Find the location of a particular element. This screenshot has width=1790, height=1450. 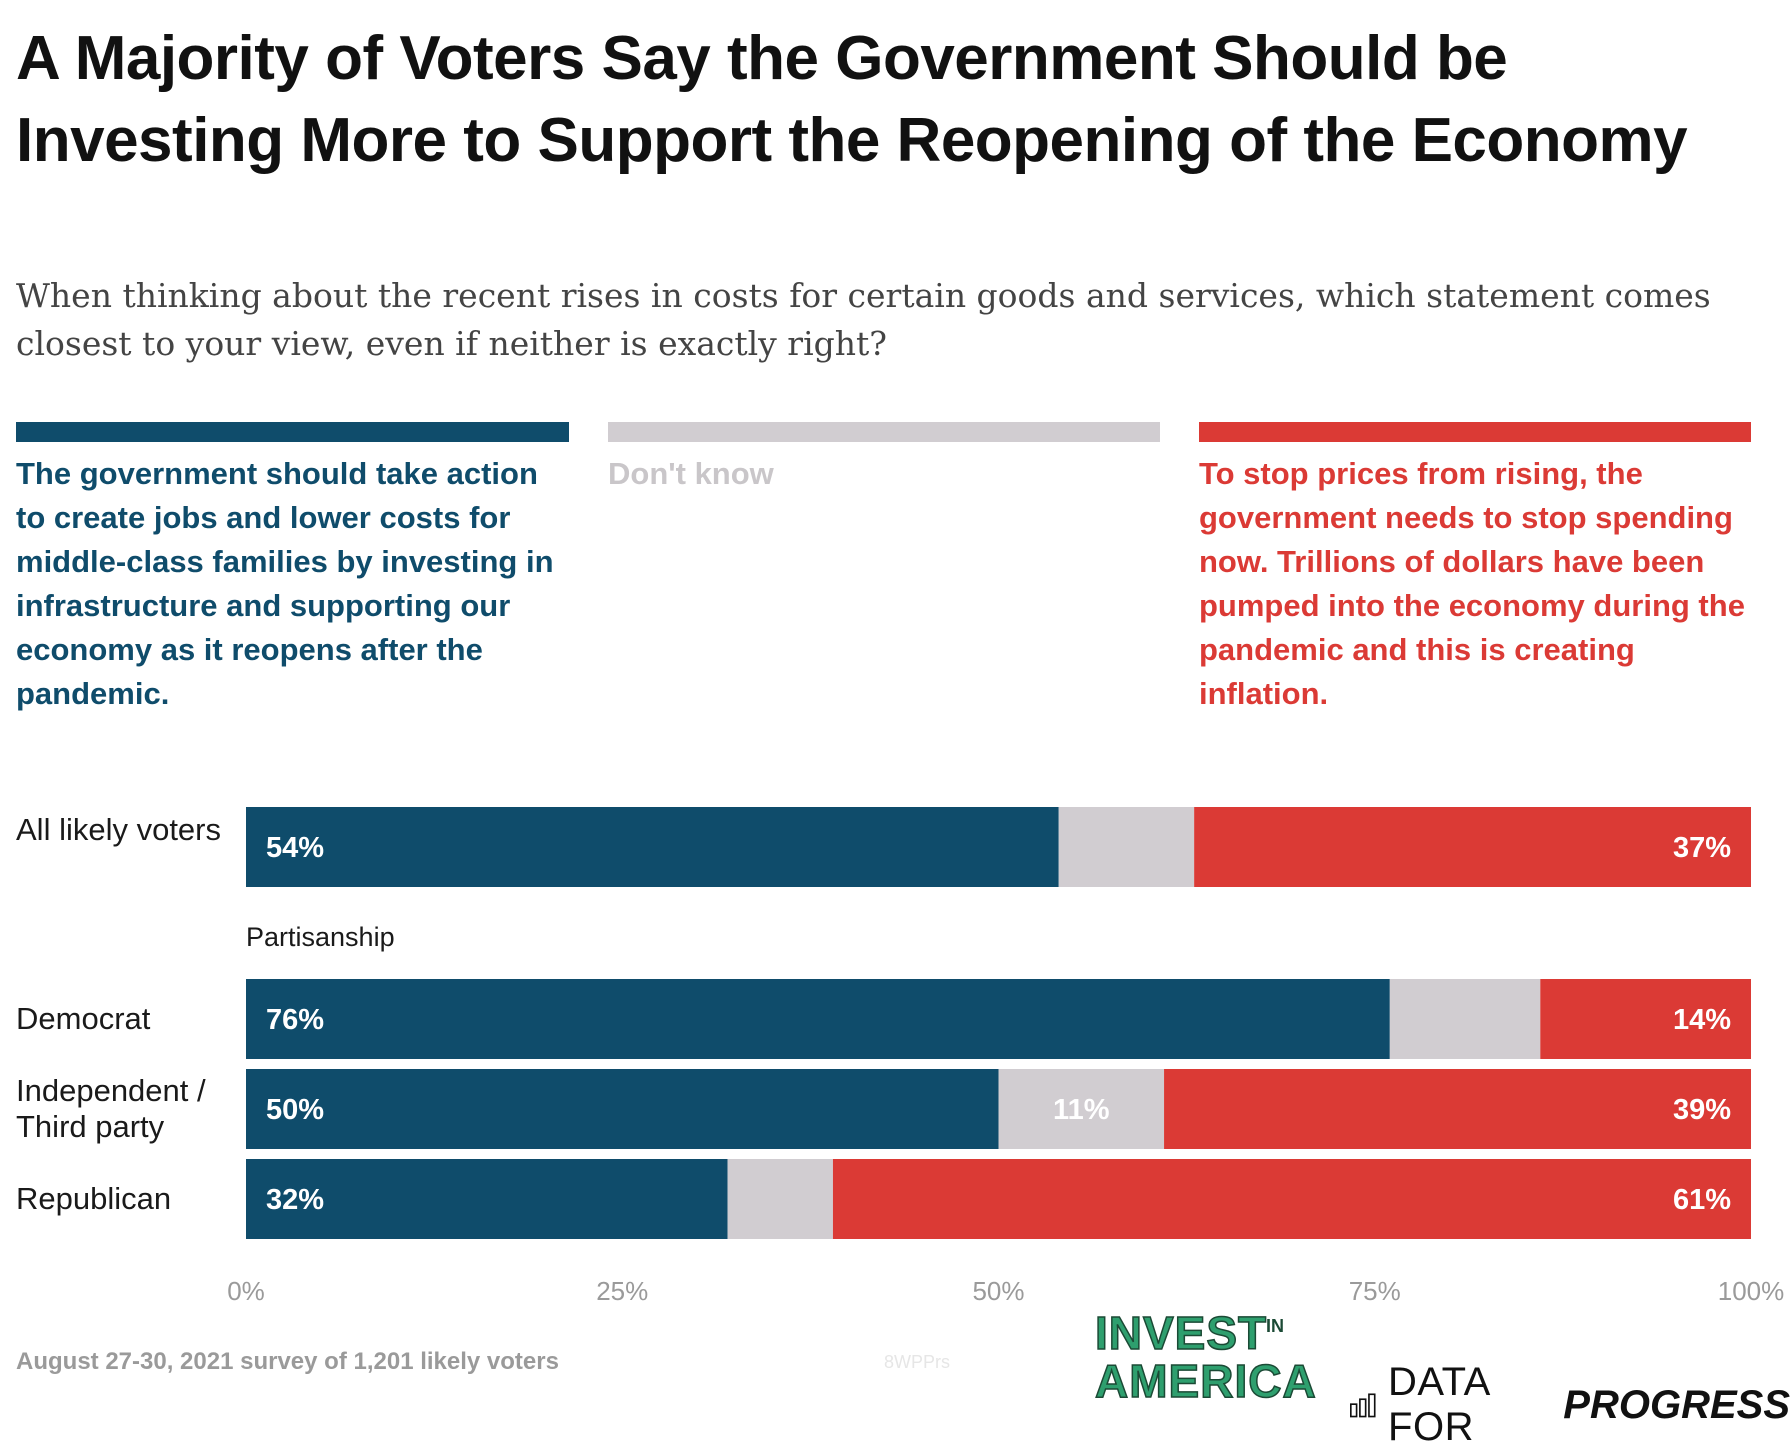

logo-dfp-text-1: DATA FOR is located at coordinates (1438, 1404).